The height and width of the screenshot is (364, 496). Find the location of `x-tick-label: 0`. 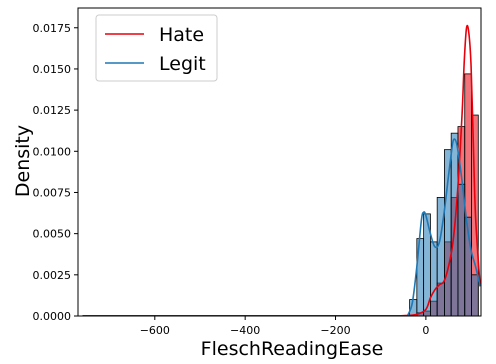

x-tick-label: 0 is located at coordinates (425, 330).